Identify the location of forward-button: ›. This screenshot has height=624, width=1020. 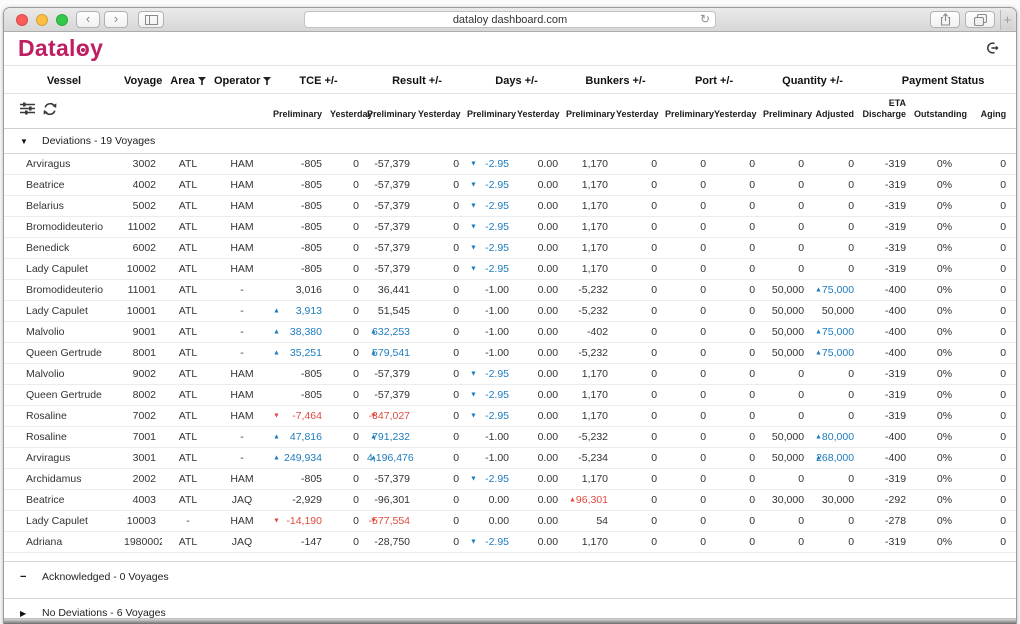
(116, 19).